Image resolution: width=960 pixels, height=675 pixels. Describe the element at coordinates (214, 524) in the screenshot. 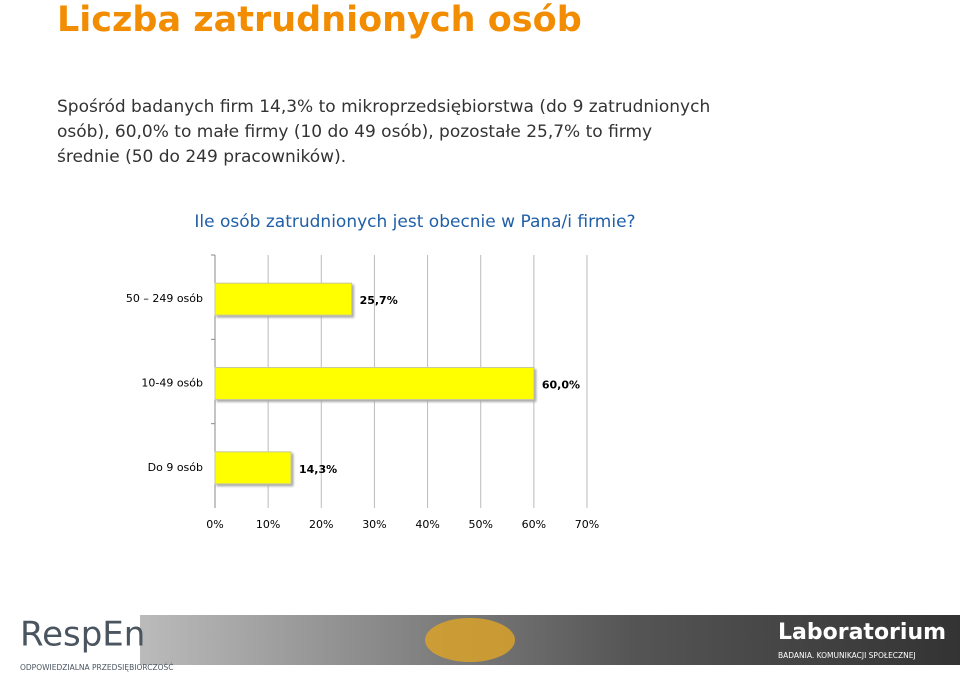

I see `x-tick-label: 0%` at that location.